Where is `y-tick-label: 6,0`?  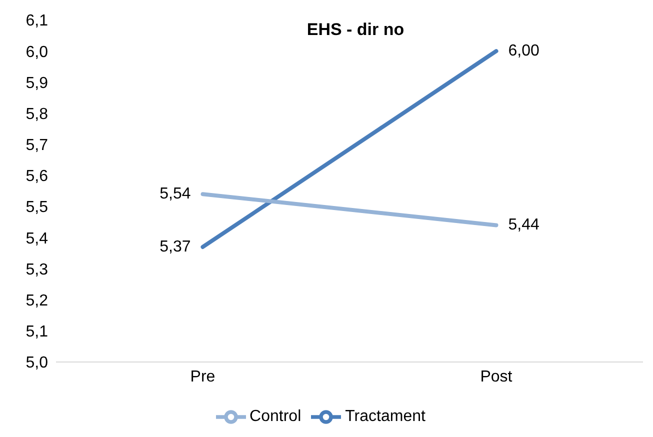
y-tick-label: 6,0 is located at coordinates (37, 52).